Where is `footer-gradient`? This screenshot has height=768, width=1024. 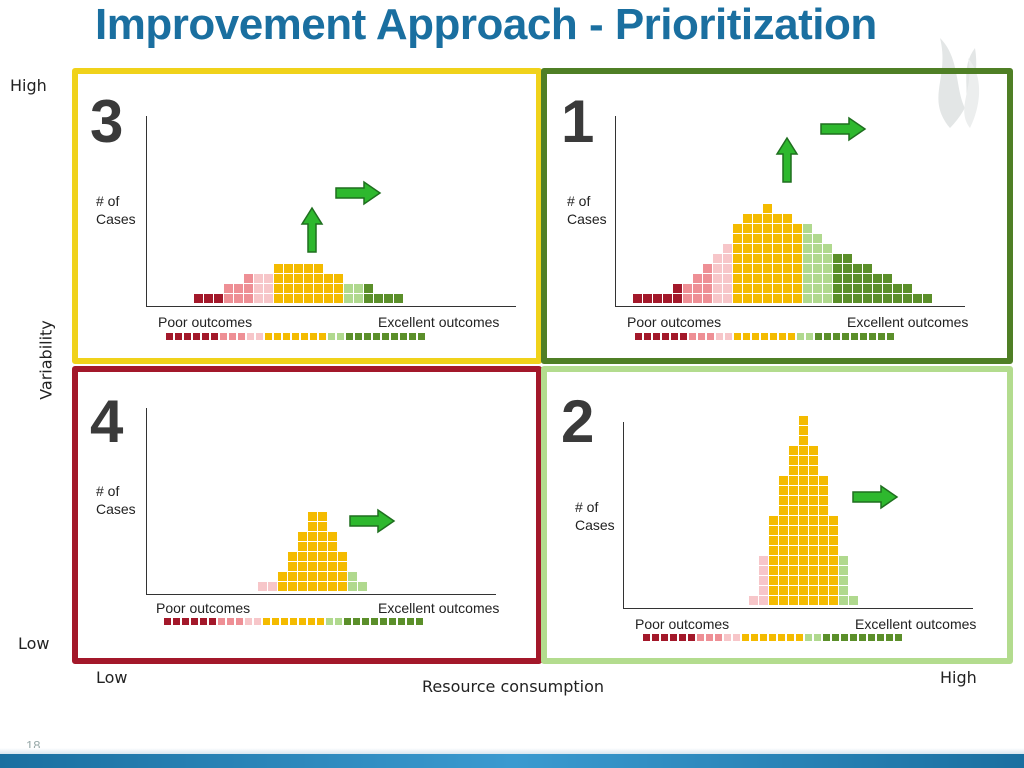
footer-gradient is located at coordinates (512, 751).